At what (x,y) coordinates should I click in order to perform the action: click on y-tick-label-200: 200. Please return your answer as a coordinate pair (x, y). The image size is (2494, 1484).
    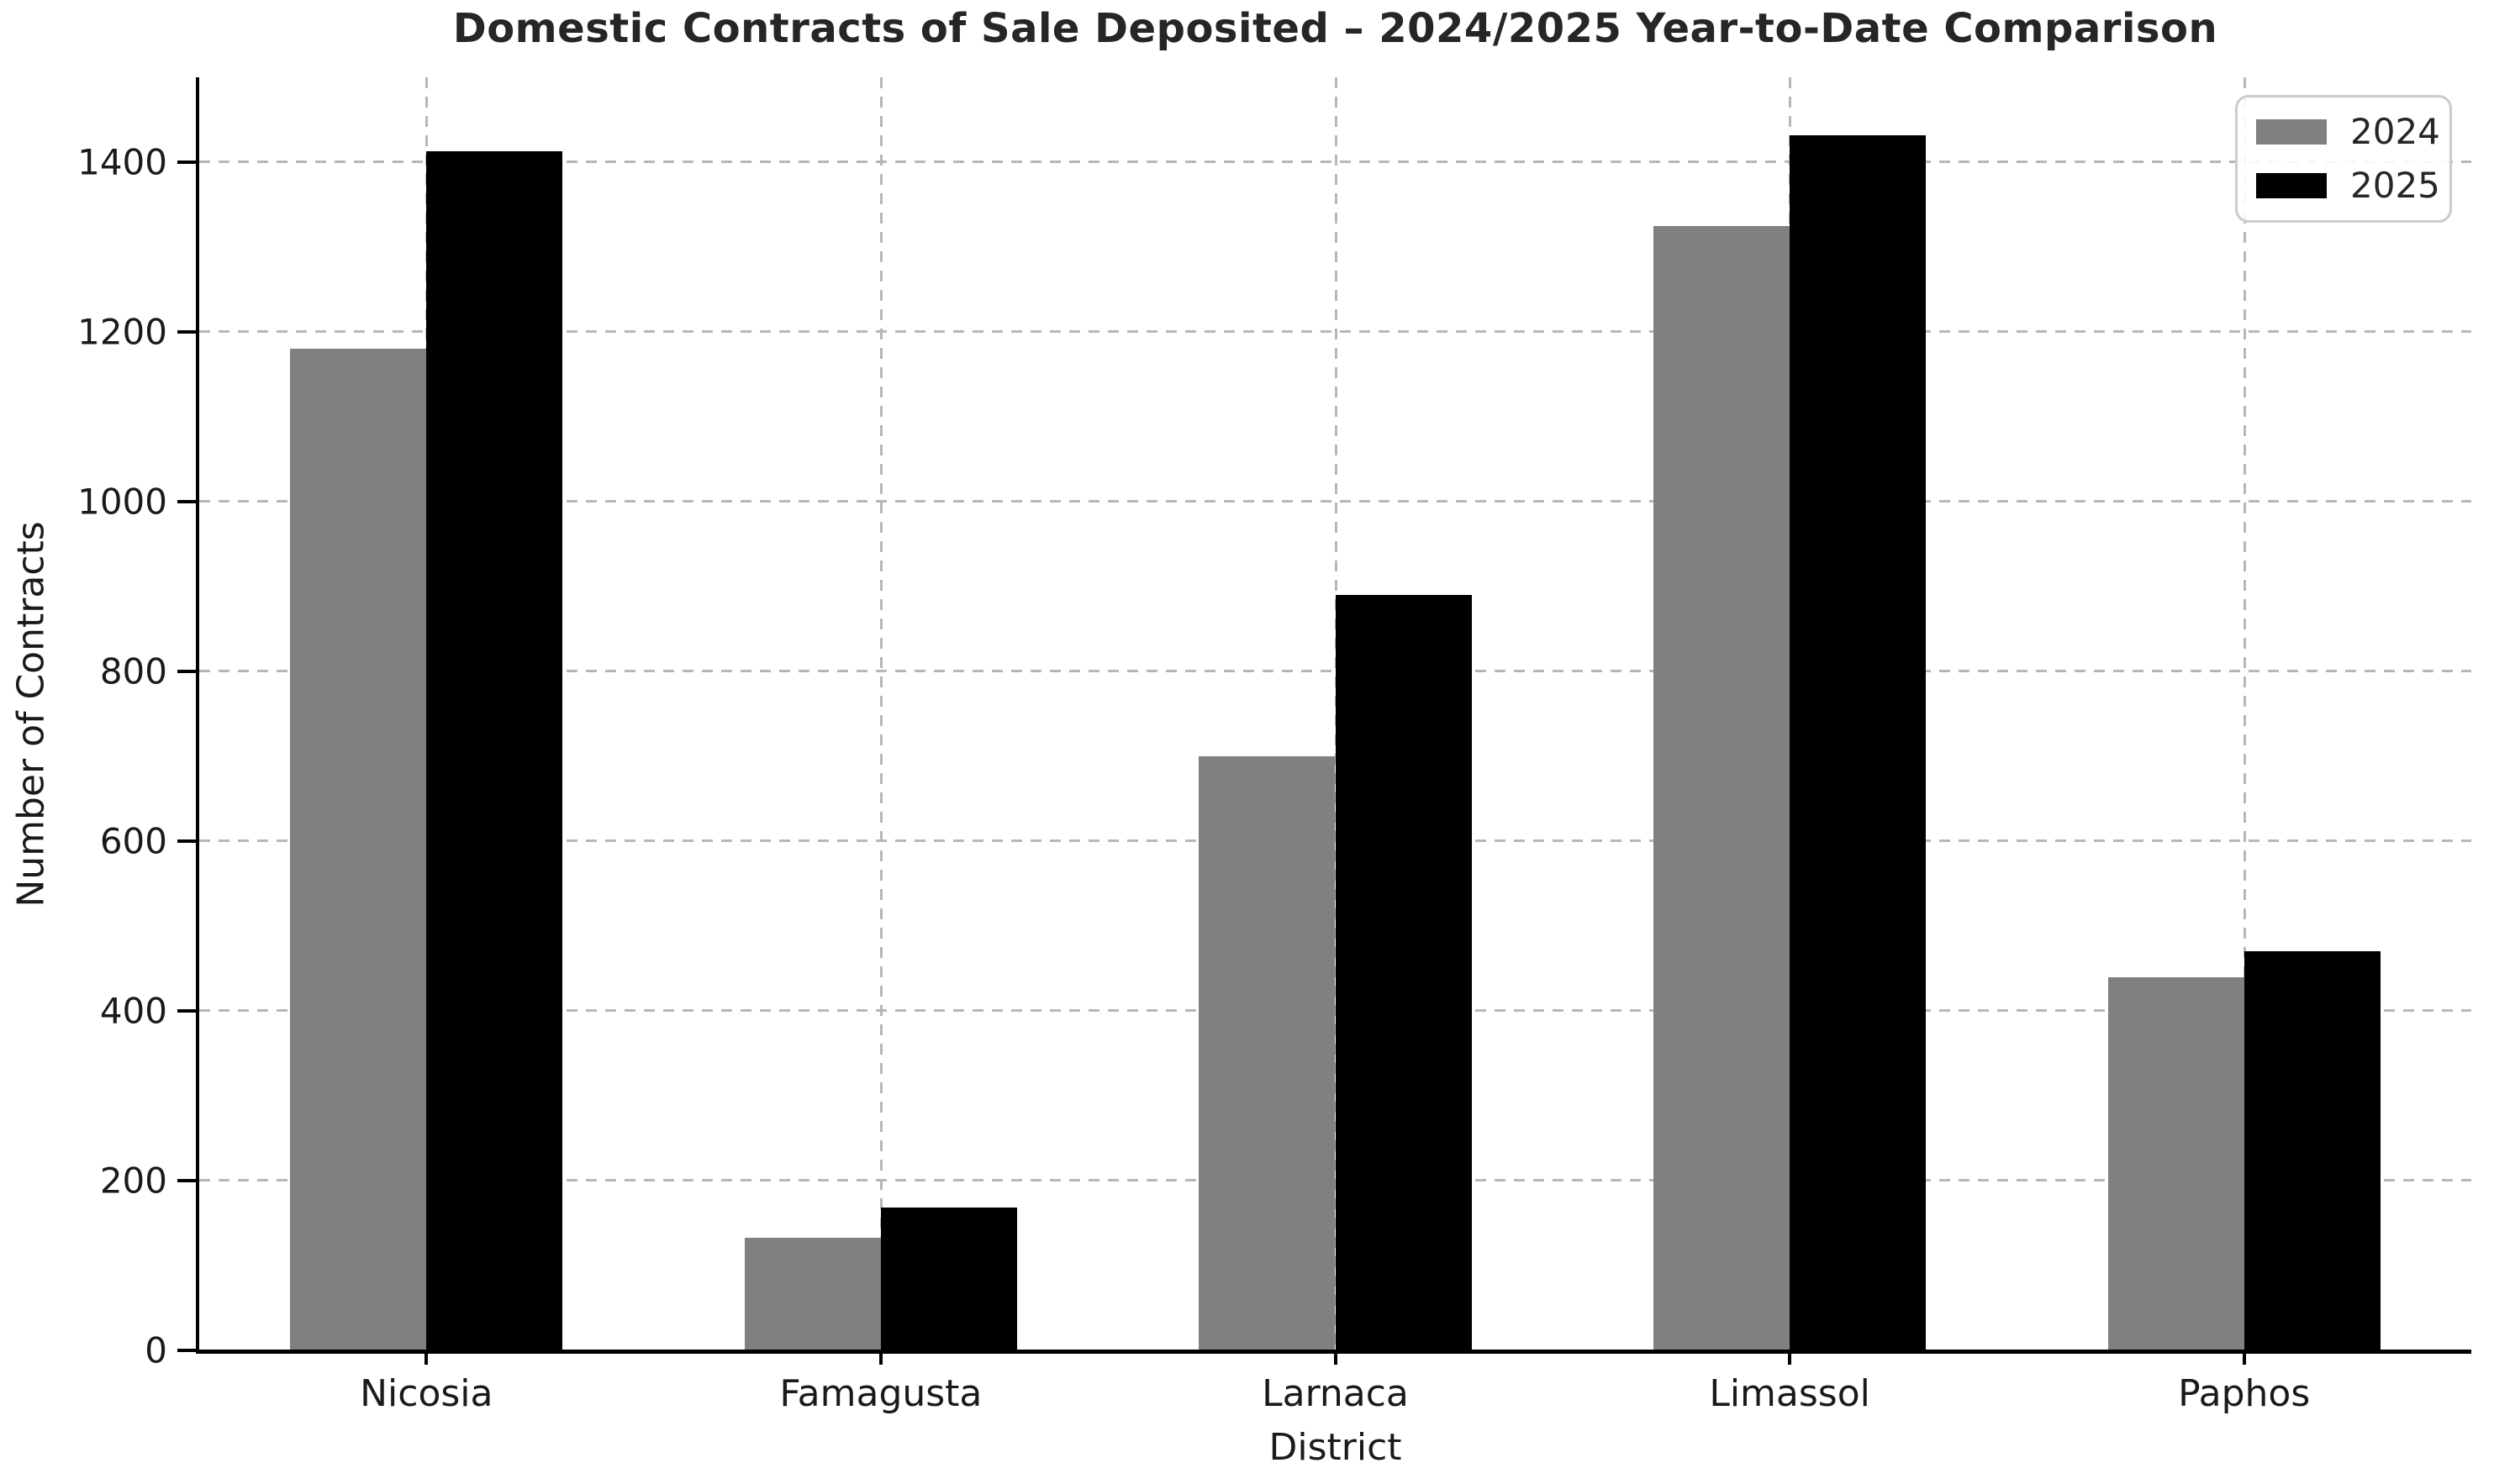
    Looking at the image, I should click on (133, 1181).